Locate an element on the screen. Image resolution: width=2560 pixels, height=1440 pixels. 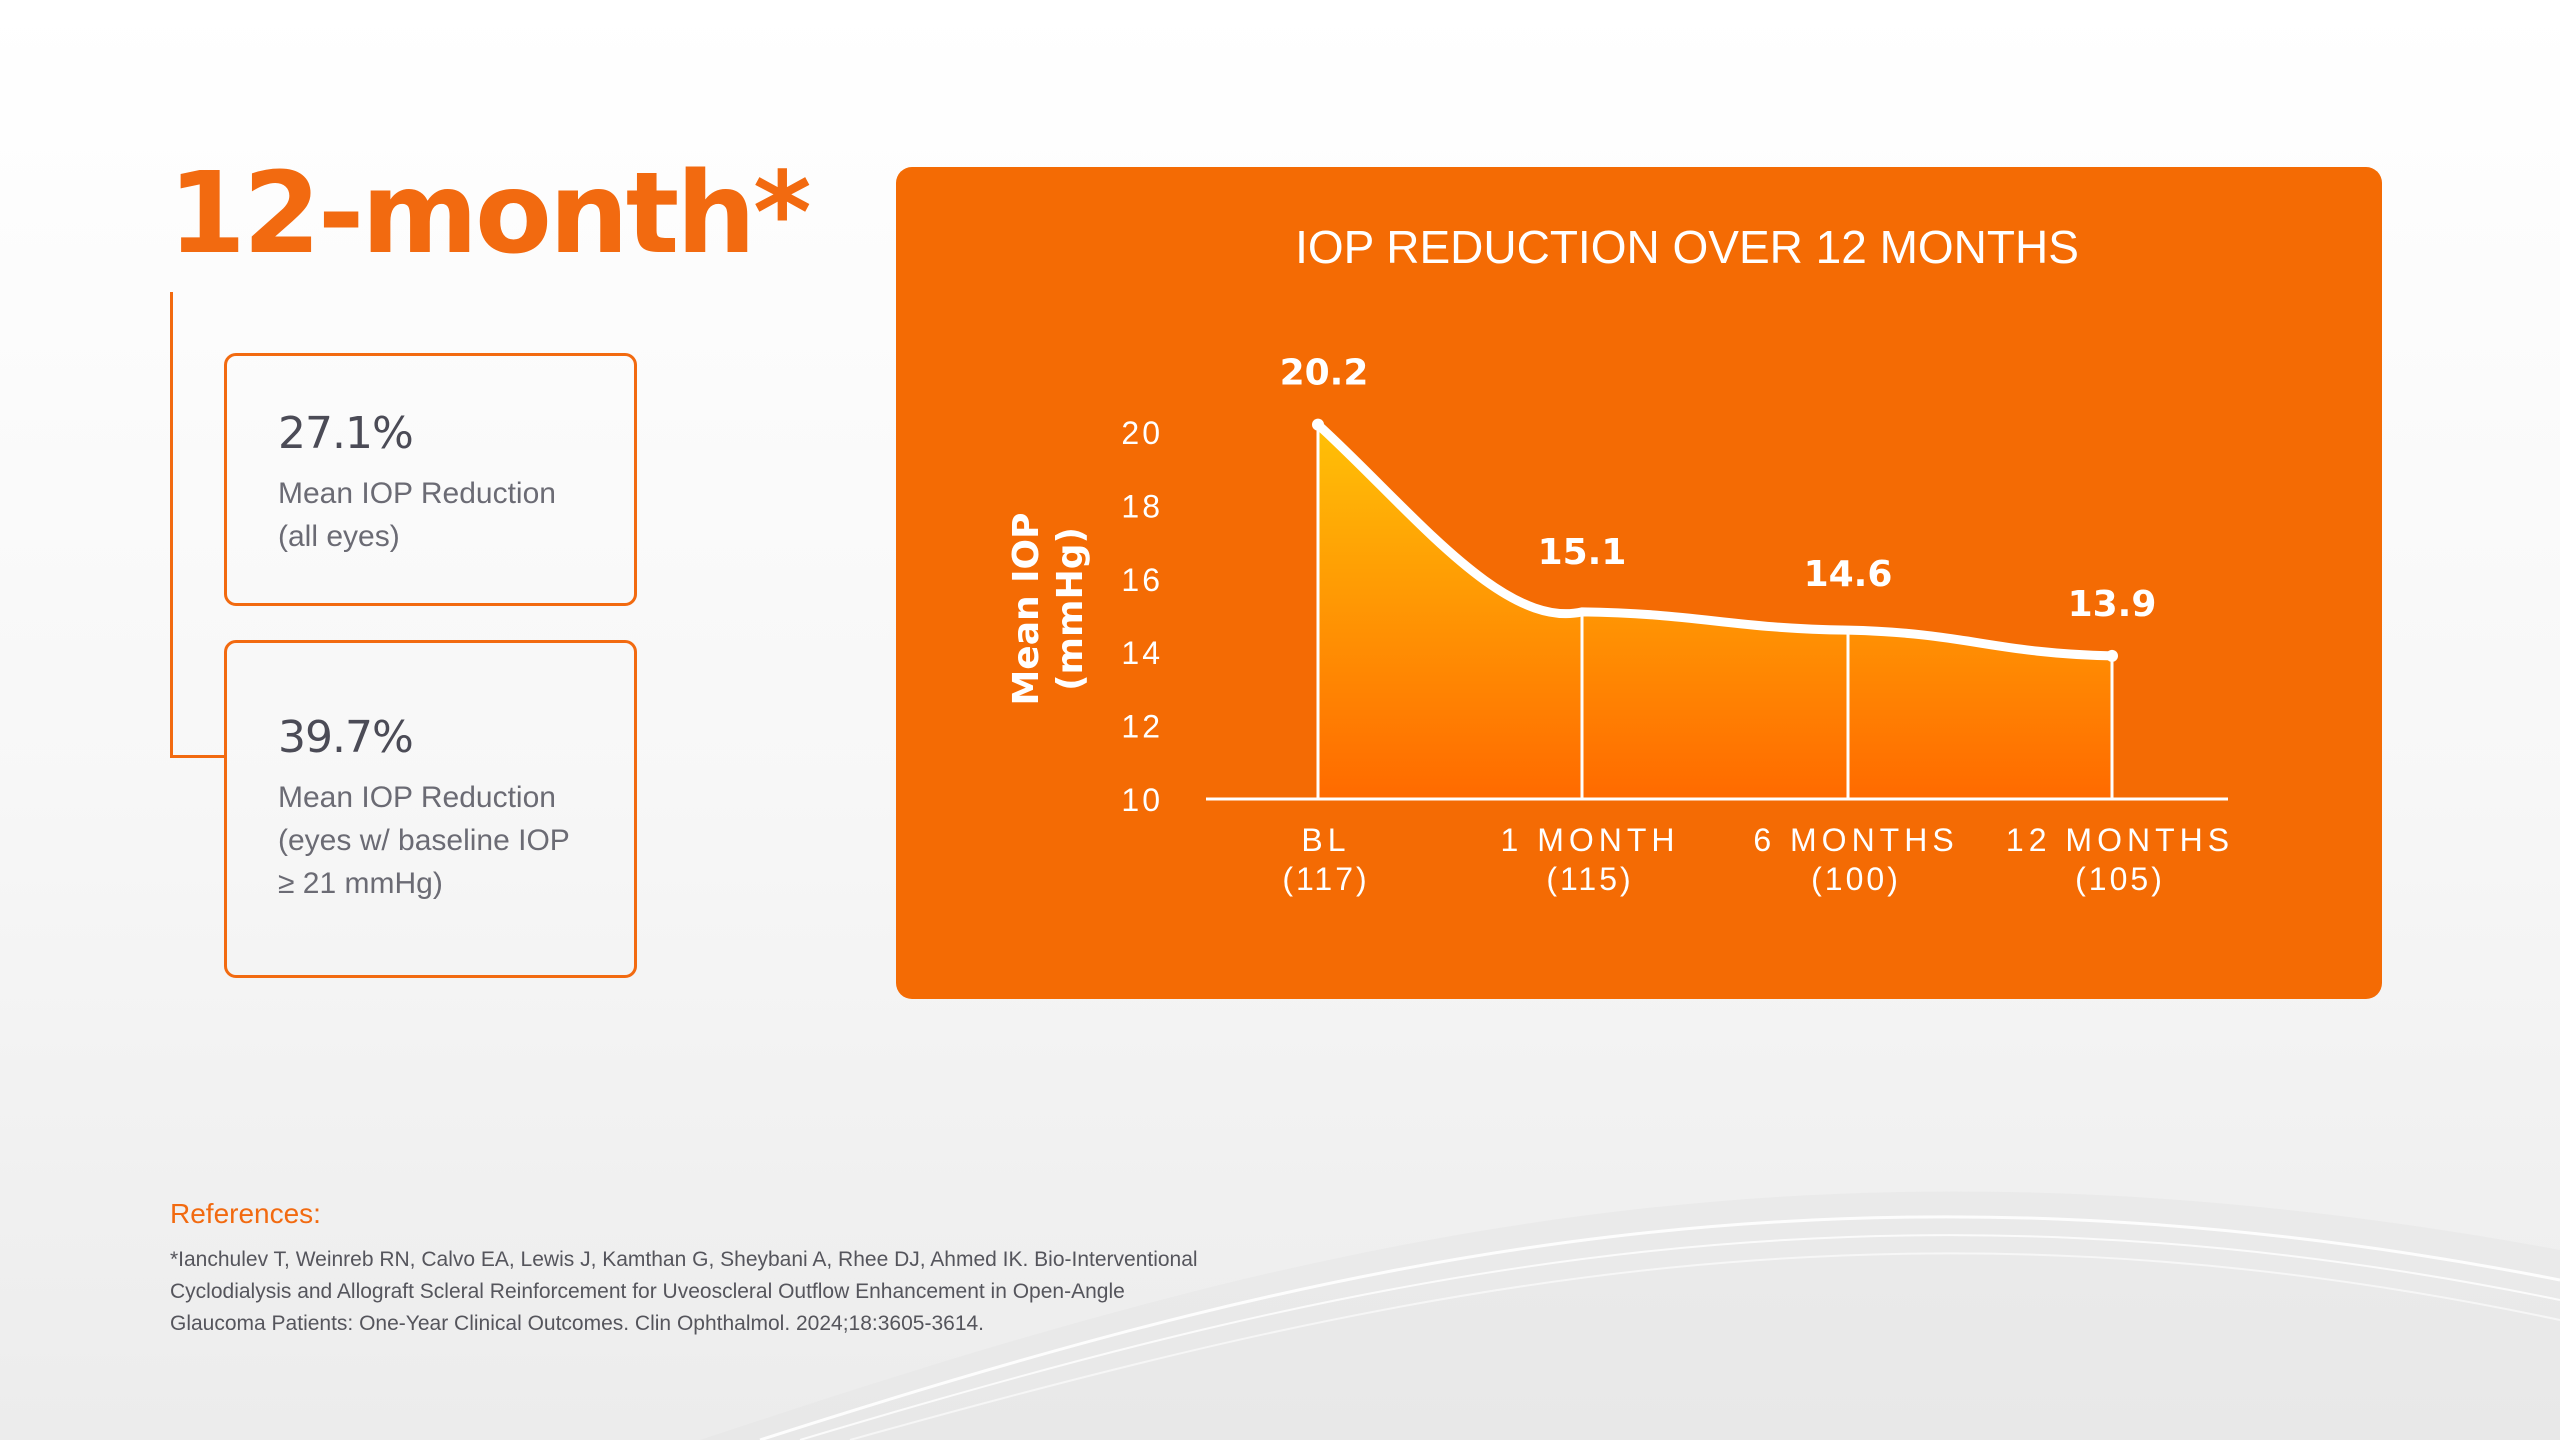
data-label: 20.2 is located at coordinates (1324, 373).